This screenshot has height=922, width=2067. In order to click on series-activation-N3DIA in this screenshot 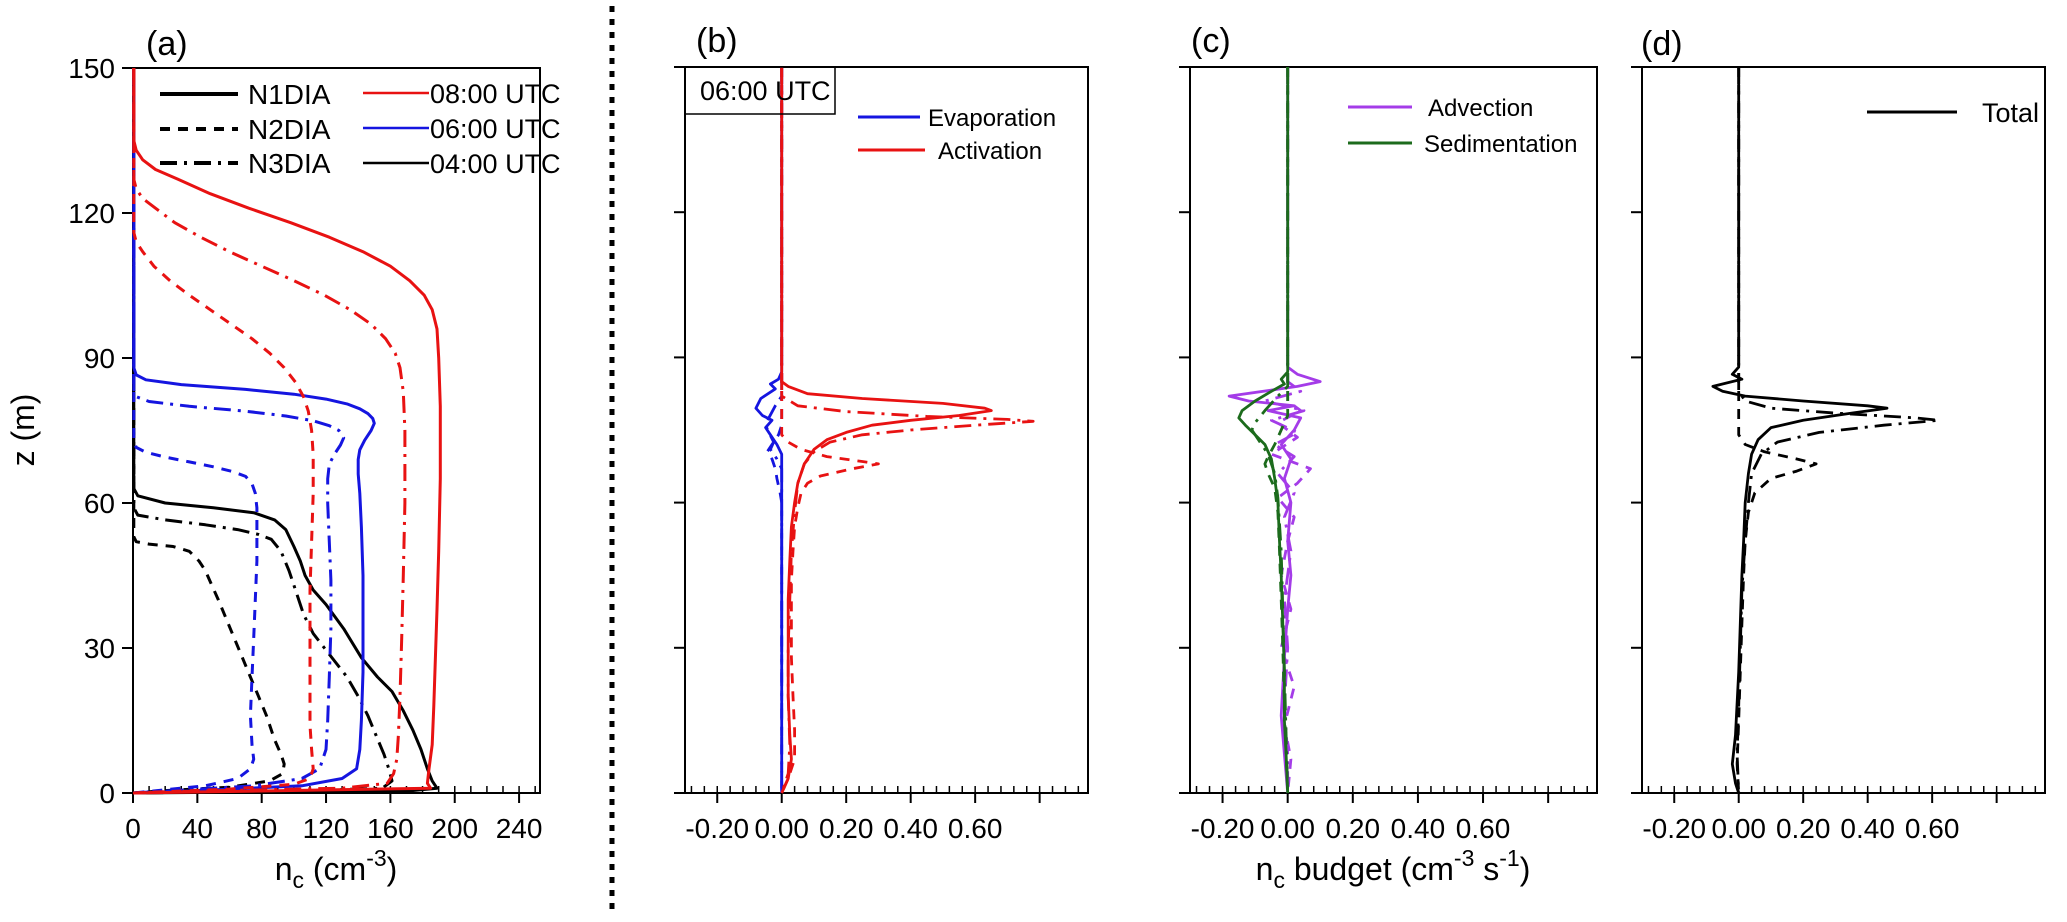, I will do `click(907, 430)`.